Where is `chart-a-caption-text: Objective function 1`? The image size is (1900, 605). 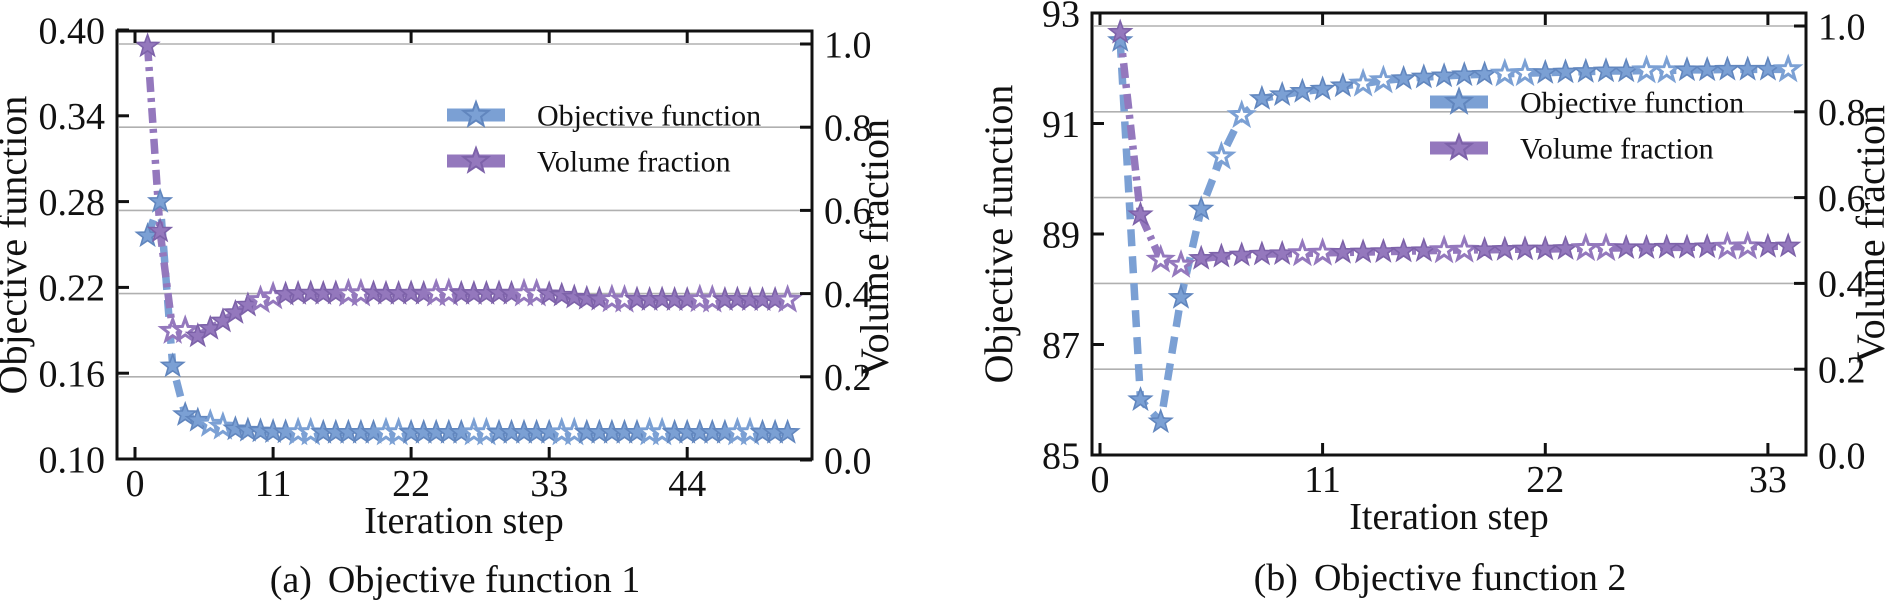 chart-a-caption-text: Objective function 1 is located at coordinates (484, 580).